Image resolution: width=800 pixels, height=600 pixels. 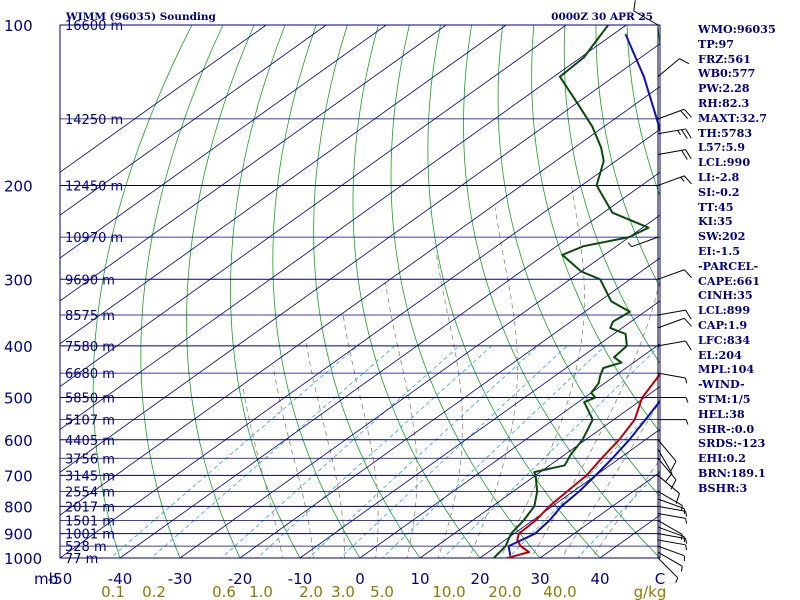 I want to click on height-label: 77 m, so click(x=81, y=559).